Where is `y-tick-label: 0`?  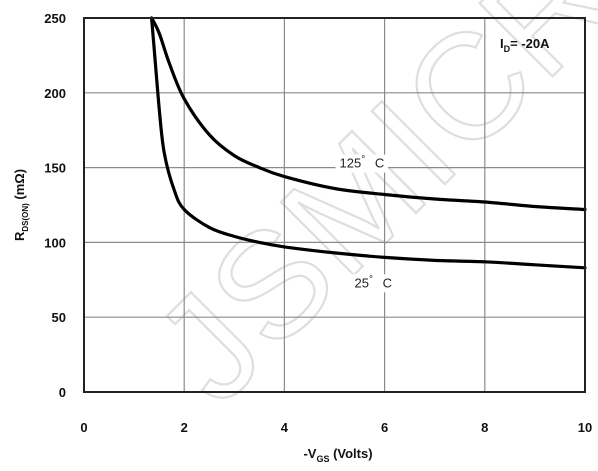 y-tick-label: 0 is located at coordinates (62, 392).